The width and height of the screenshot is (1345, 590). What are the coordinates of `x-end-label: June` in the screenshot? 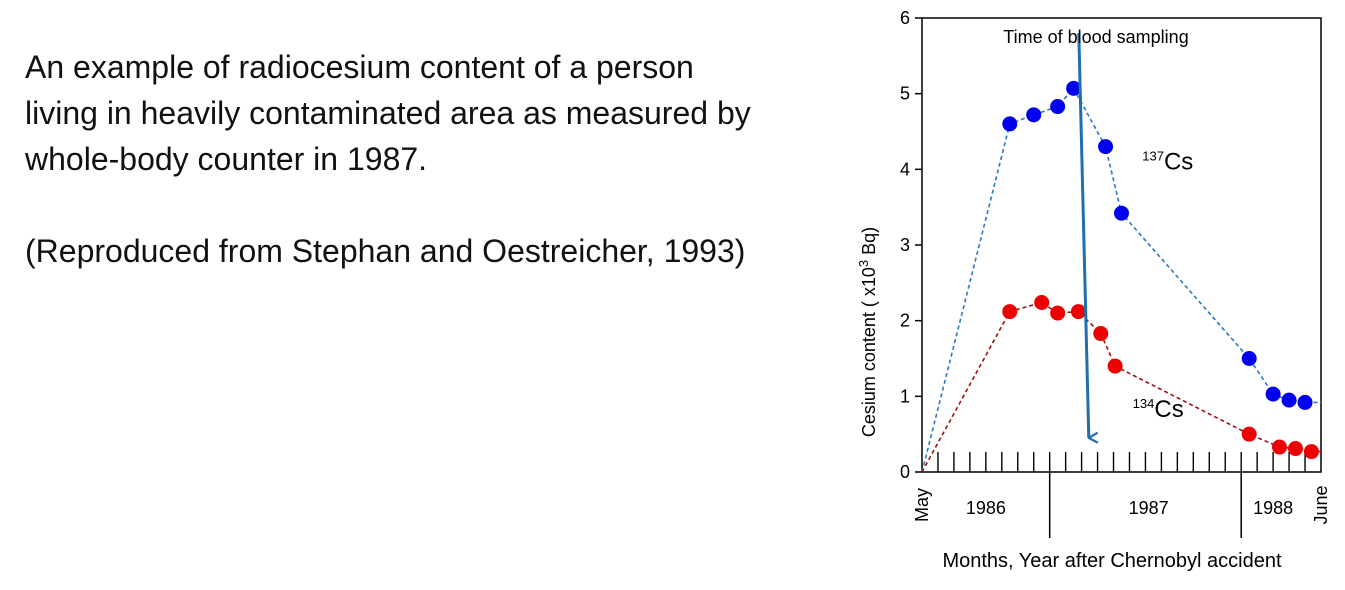 It's located at (1321, 504).